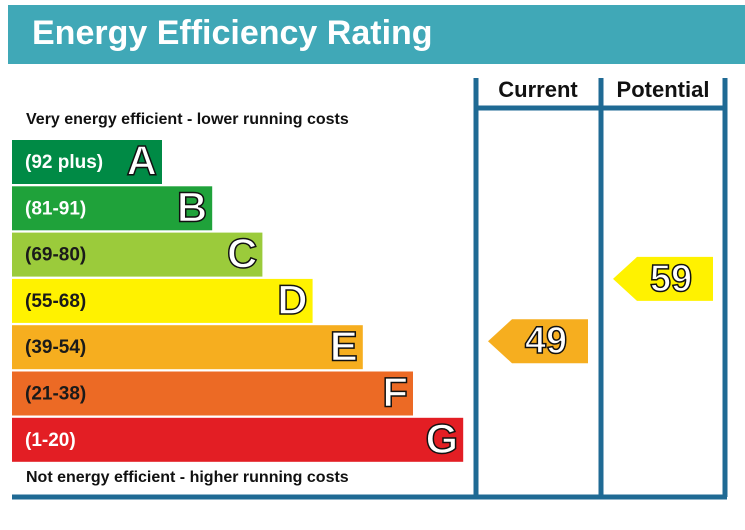  What do you see at coordinates (538, 89) in the screenshot?
I see `column-header: Current` at bounding box center [538, 89].